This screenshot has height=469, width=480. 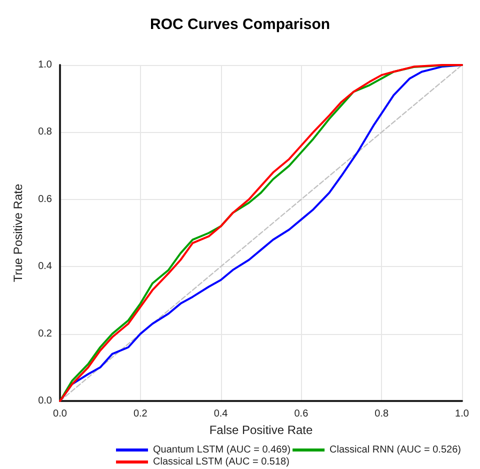 What do you see at coordinates (140, 414) in the screenshot?
I see `x-tick-label: 0.2` at bounding box center [140, 414].